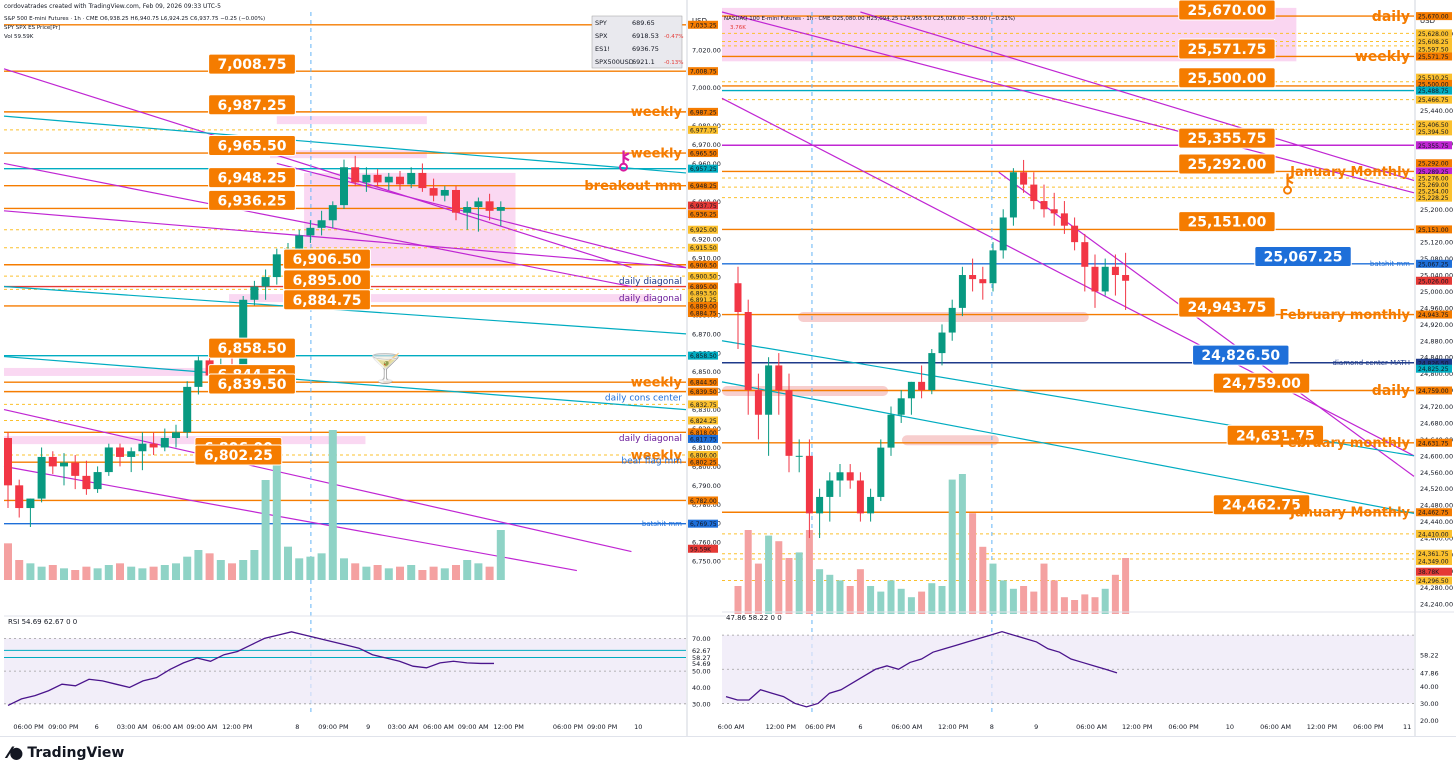  What do you see at coordinates (1227, 308) in the screenshot?
I see `price-callout-text: 24,943.75` at bounding box center [1227, 308].